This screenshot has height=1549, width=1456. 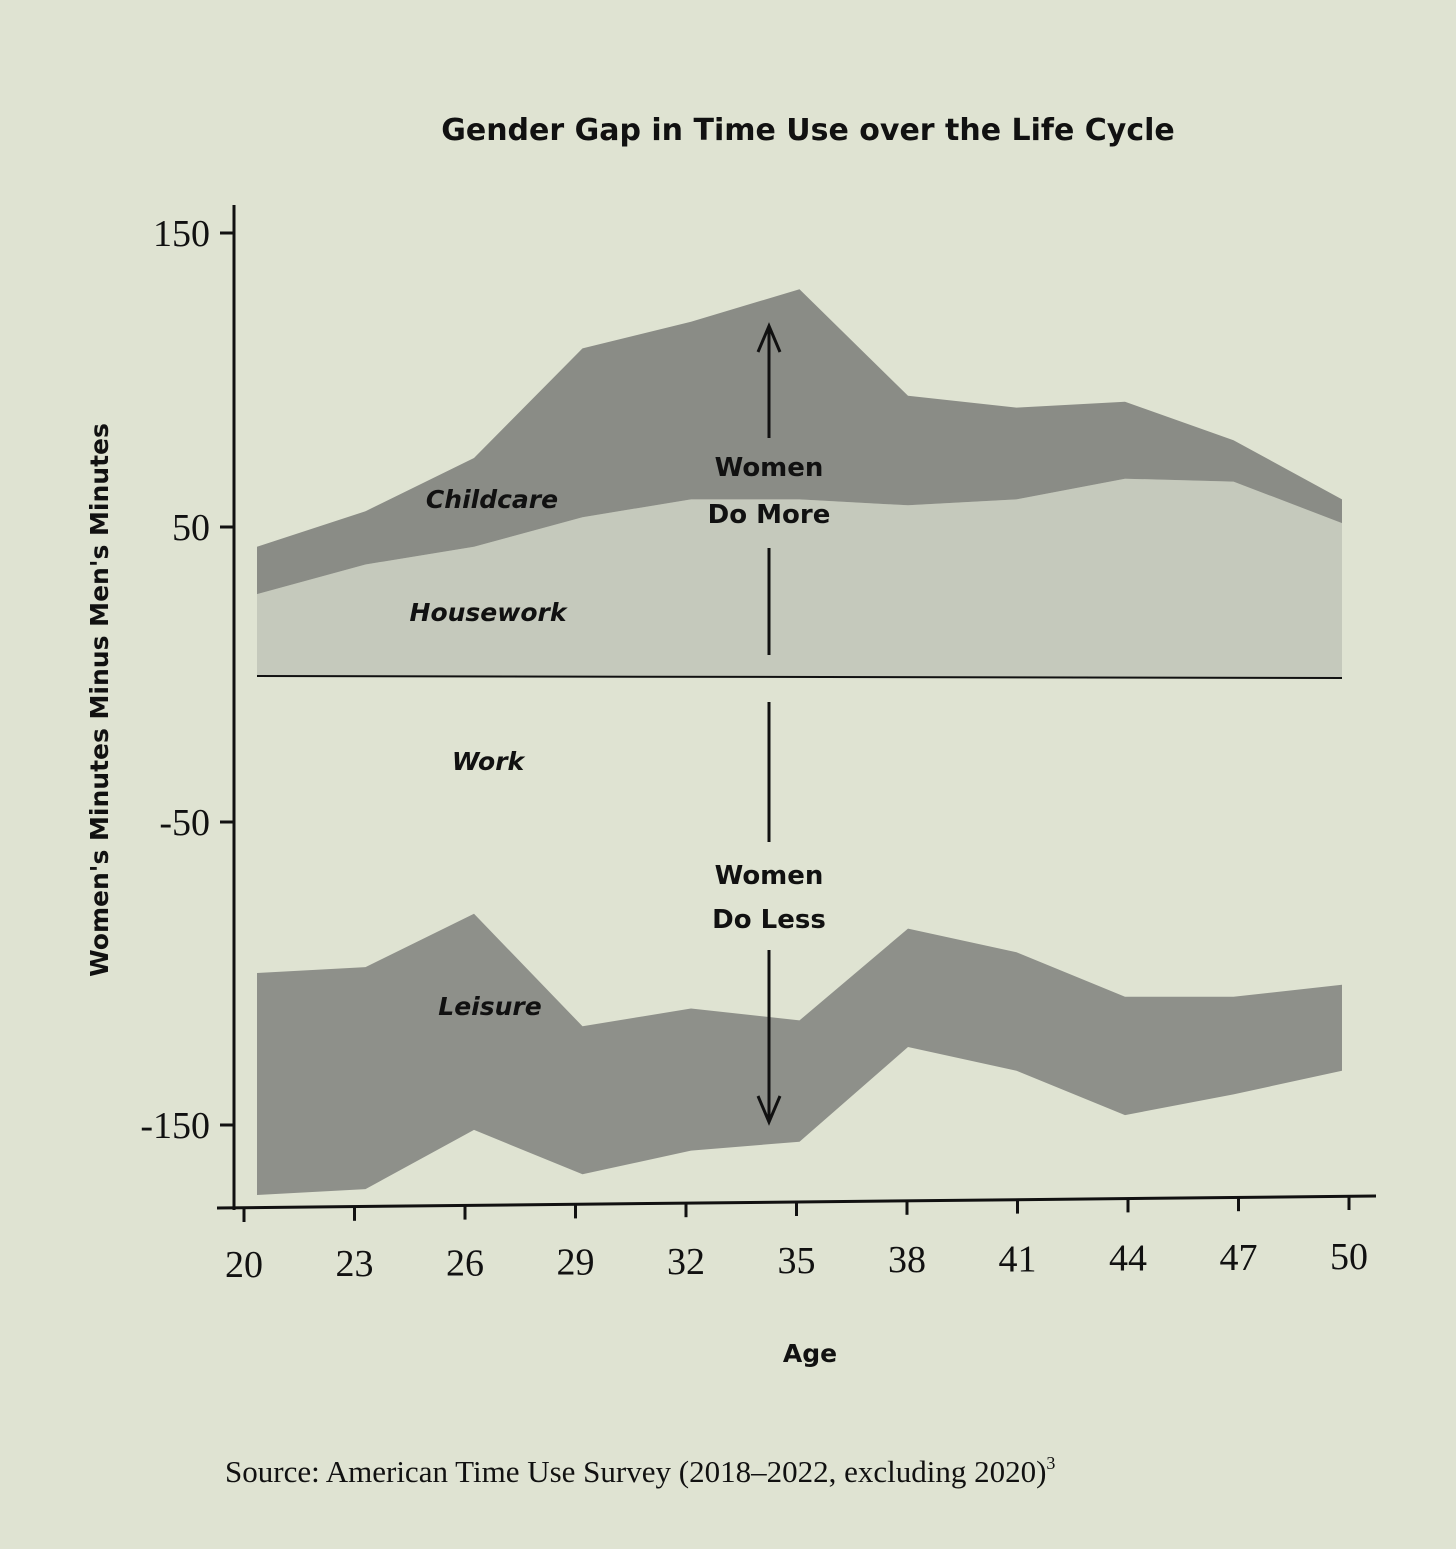 I want to click on annotation-less-line2: Do Less, so click(x=769, y=920).